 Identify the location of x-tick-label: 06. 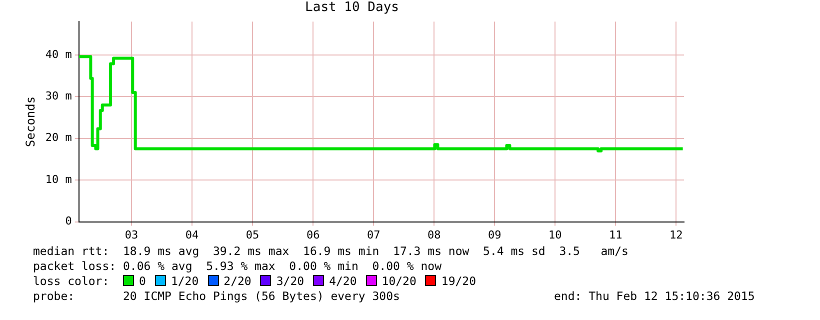
(313, 235).